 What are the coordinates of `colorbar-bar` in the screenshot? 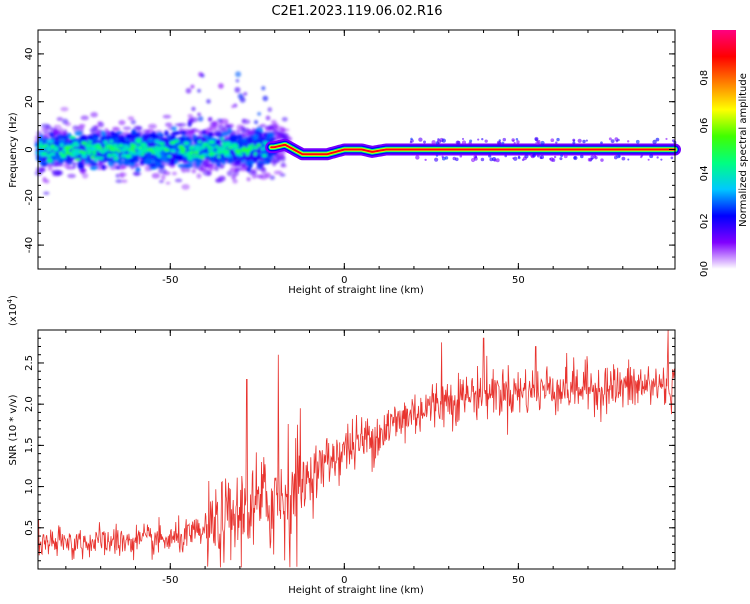 It's located at (724, 149).